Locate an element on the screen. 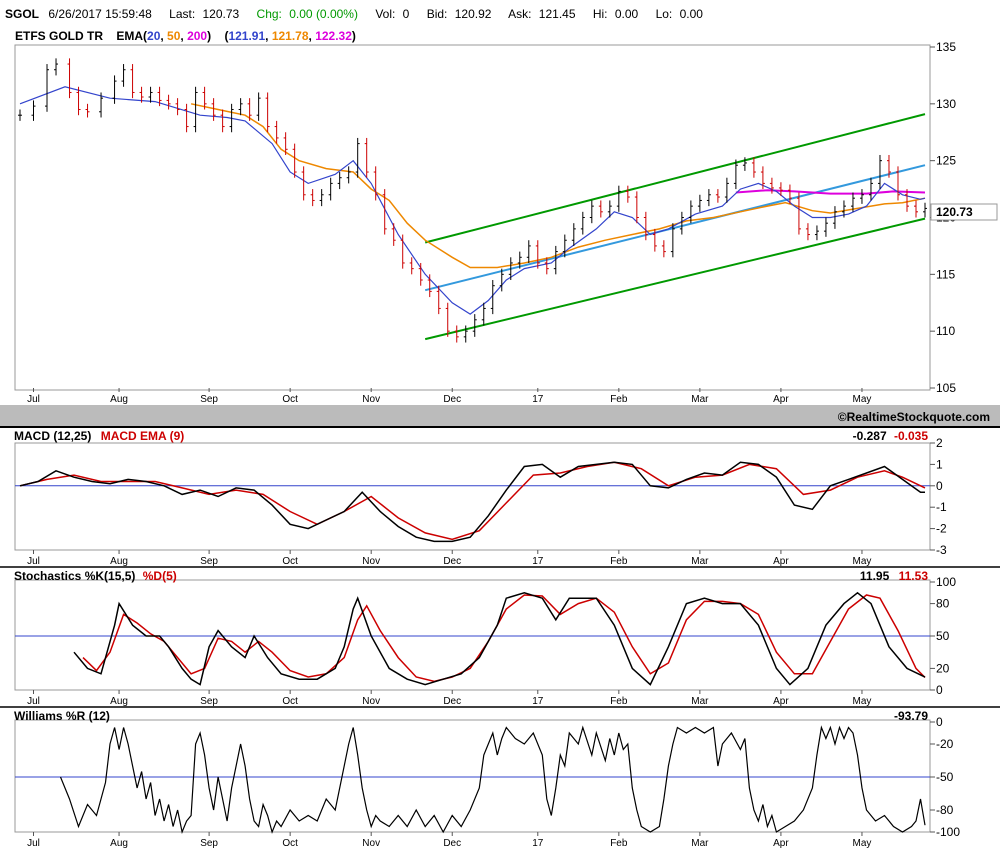  stoch-ytick-label: 50 is located at coordinates (943, 636).